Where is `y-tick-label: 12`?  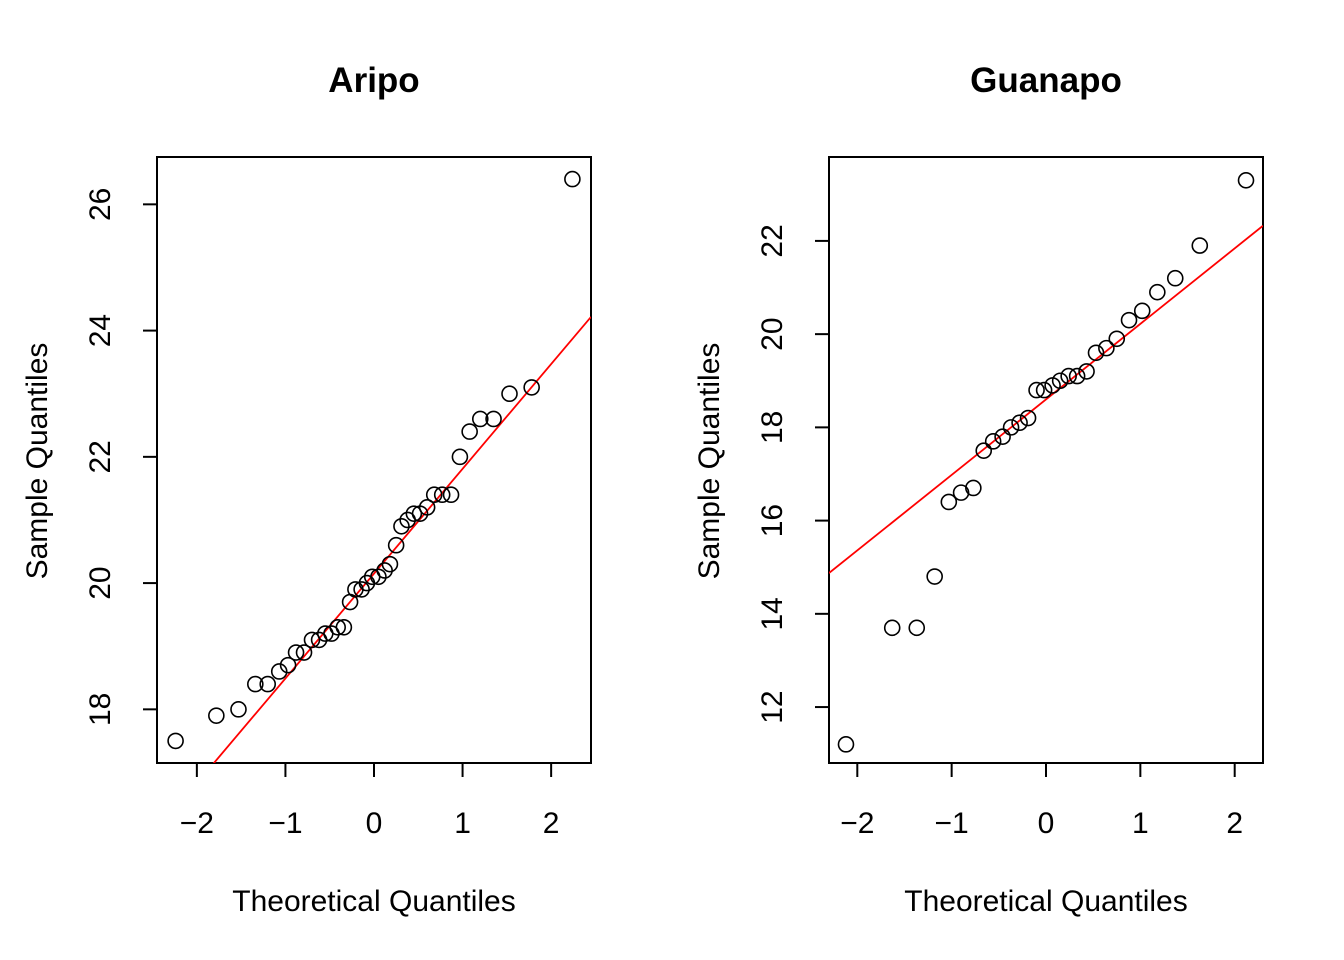 y-tick-label: 12 is located at coordinates (772, 706).